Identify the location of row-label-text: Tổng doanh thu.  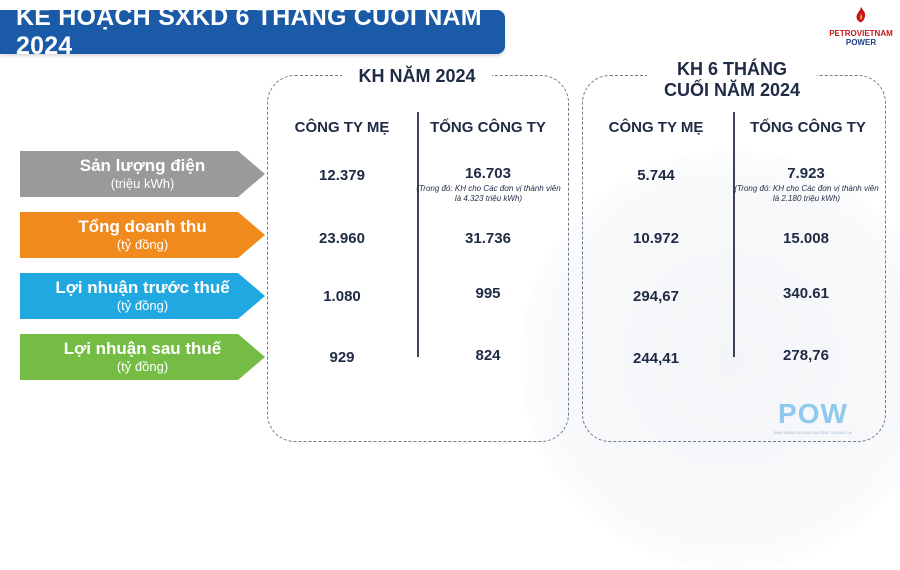
(142, 226).